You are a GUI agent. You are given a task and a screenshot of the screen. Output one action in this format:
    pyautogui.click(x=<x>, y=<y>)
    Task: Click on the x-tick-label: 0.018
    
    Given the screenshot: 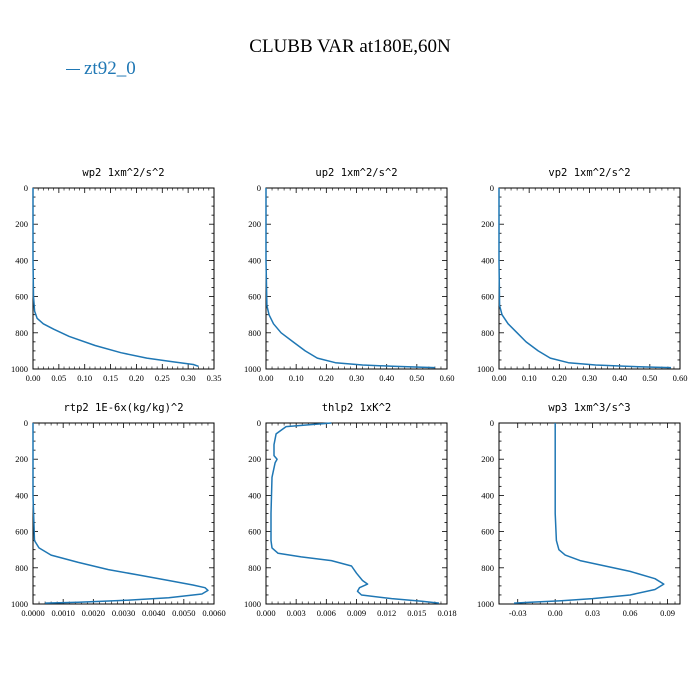 What is the action you would take?
    pyautogui.click(x=446, y=613)
    